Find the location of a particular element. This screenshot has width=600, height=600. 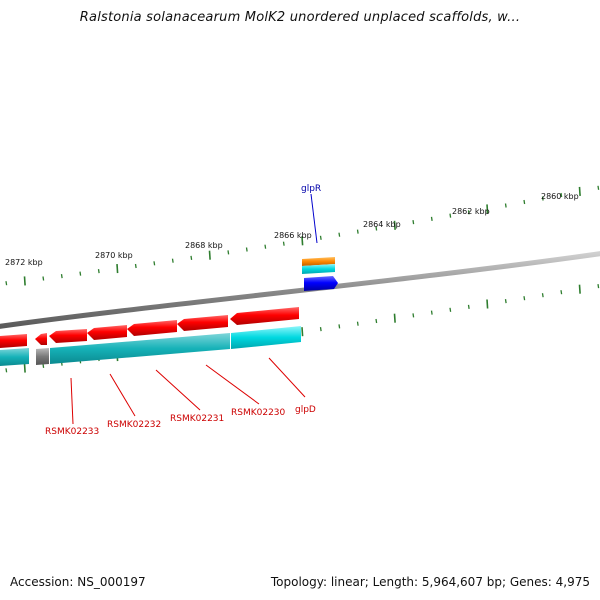

forward-features is located at coordinates (320, 274).